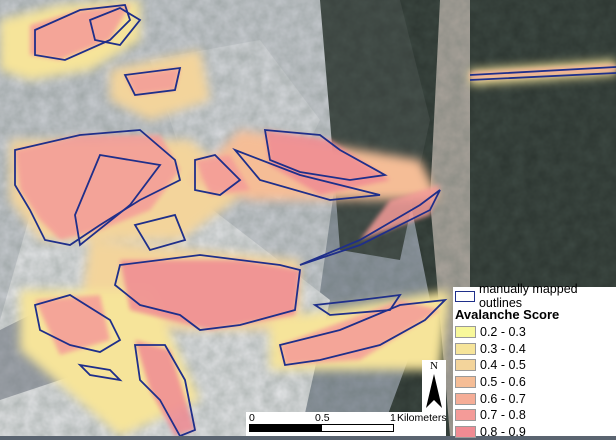  Describe the element at coordinates (503, 348) in the screenshot. I see `legend-class-label: 0.3 - 0.4` at that location.